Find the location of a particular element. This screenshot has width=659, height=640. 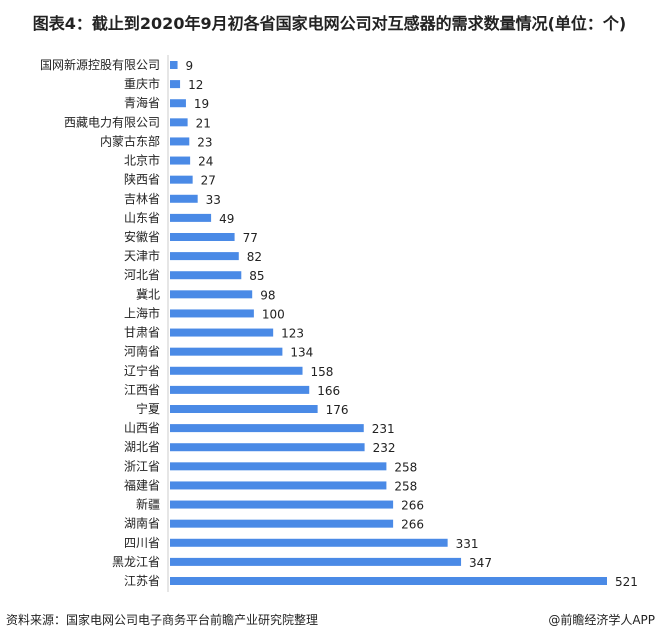

category-label: 甘肃省 is located at coordinates (142, 333).